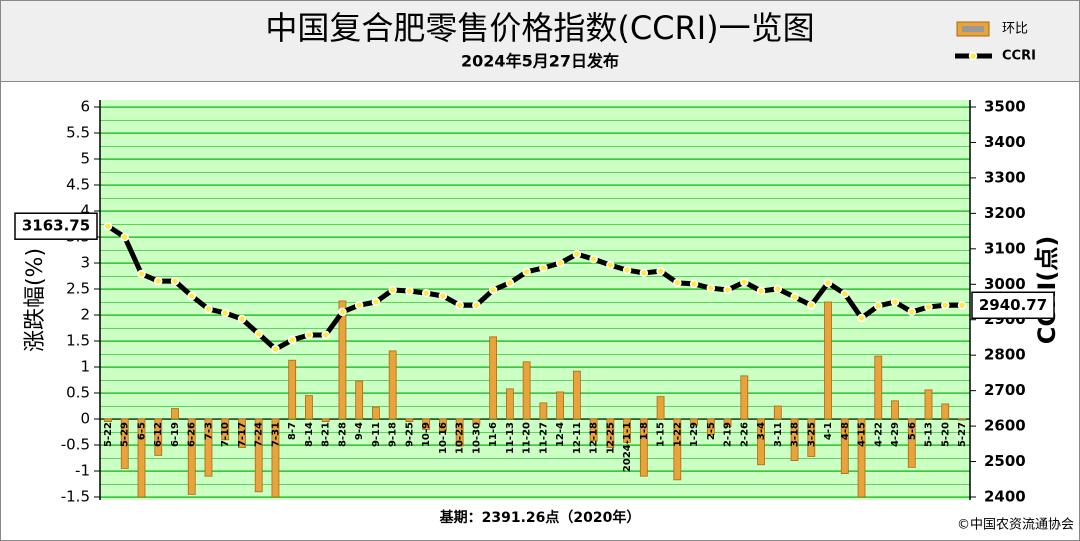 The height and width of the screenshot is (541, 1080). Describe the element at coordinates (443, 438) in the screenshot. I see `x-tick-label: 10-16` at that location.